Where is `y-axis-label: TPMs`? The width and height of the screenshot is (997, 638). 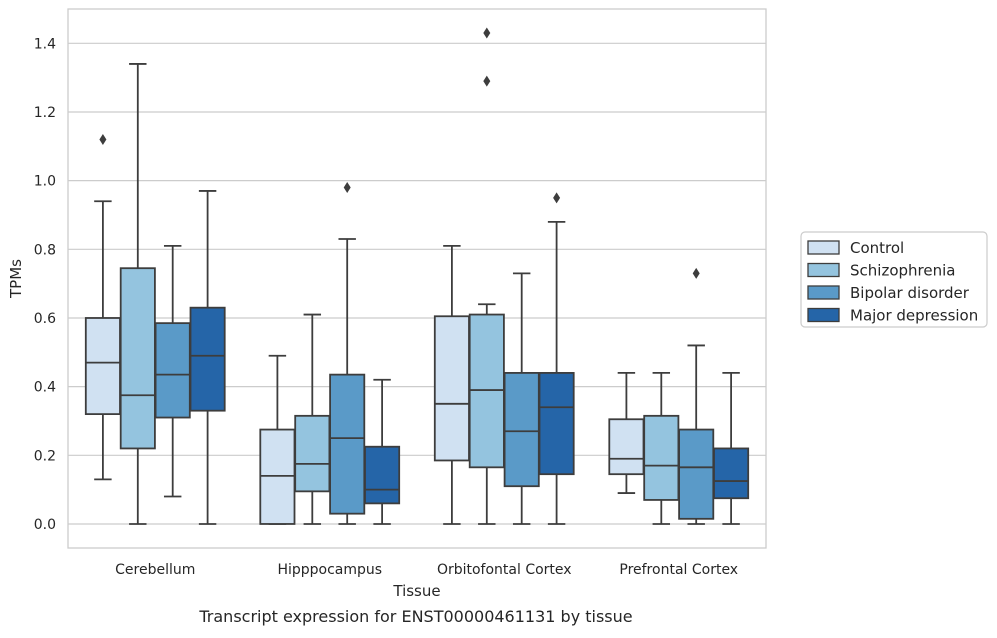 y-axis-label: TPMs is located at coordinates (16, 279).